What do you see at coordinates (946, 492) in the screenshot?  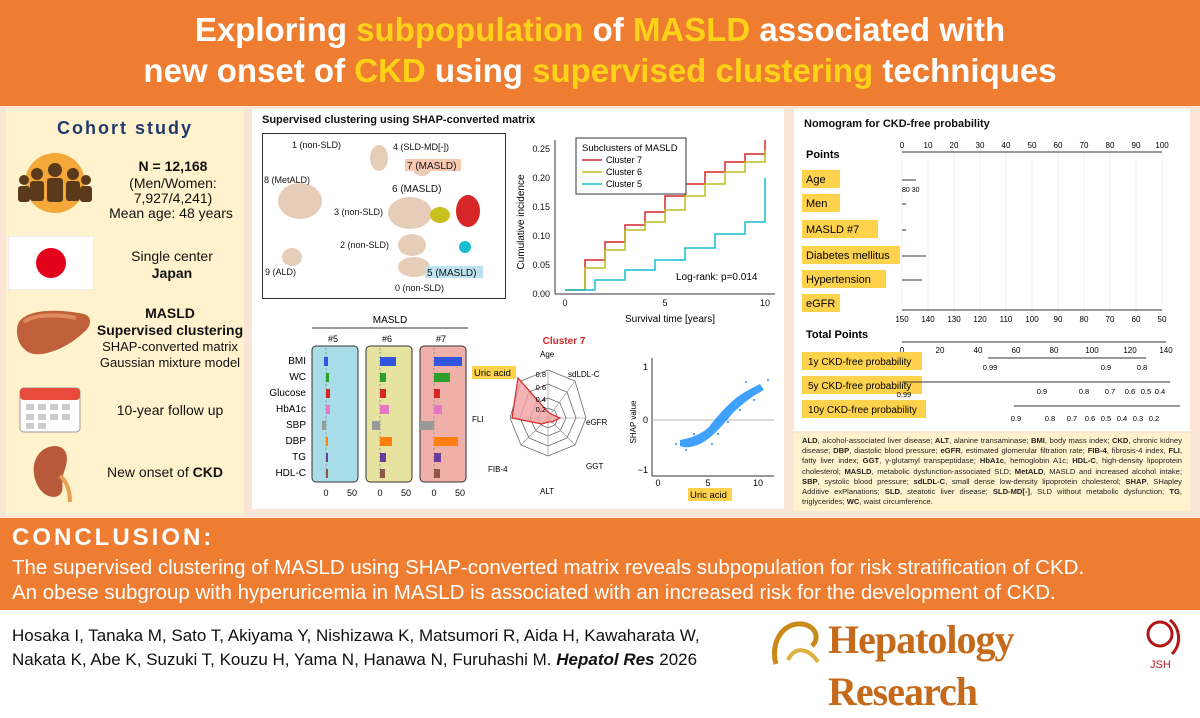 I see `abbrev-definition: , steatotic liver disease;` at bounding box center [946, 492].